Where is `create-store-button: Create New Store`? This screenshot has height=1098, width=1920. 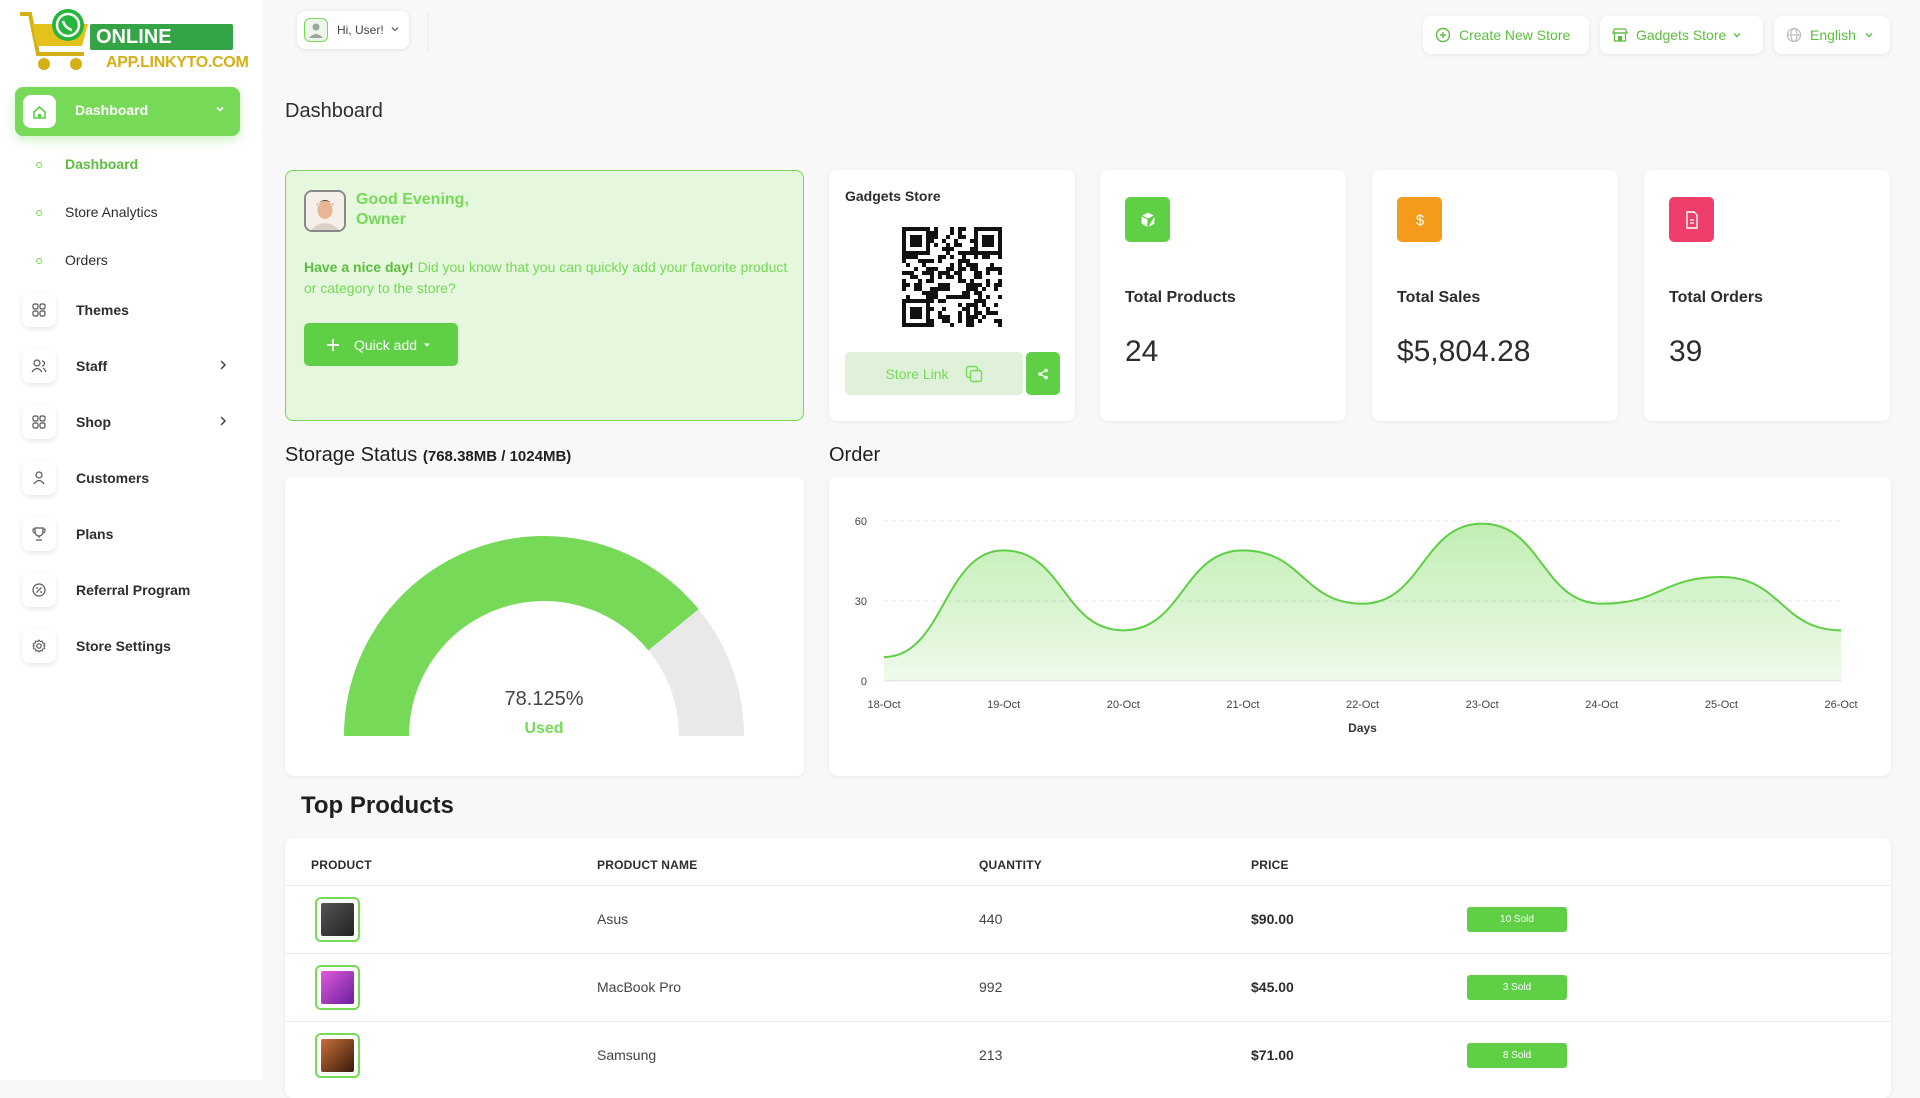 create-store-button: Create New Store is located at coordinates (1506, 35).